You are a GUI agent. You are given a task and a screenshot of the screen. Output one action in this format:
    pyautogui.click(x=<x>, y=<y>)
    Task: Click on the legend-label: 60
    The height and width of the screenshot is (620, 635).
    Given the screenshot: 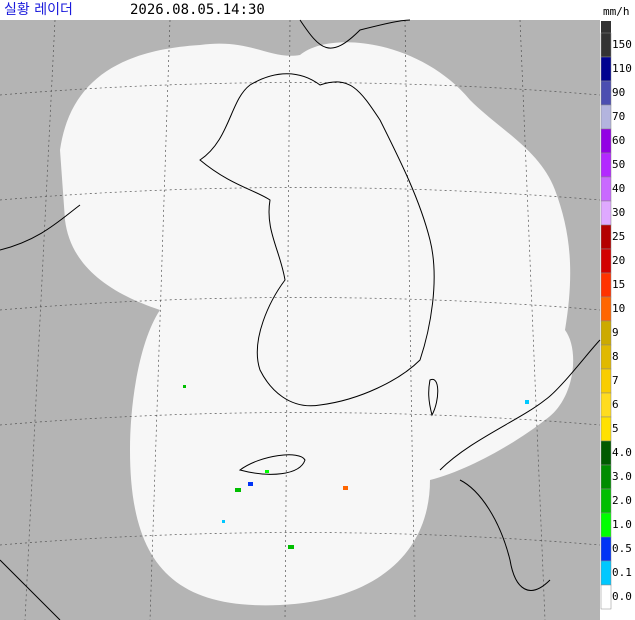 What is the action you would take?
    pyautogui.click(x=618, y=140)
    